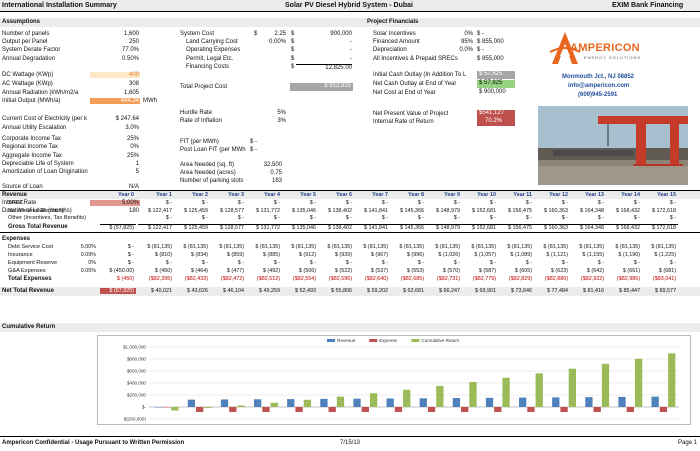 The image size is (700, 451). Describe the element at coordinates (38, 227) in the screenshot. I see `gross-revenue-label: Gross Total Revenue` at that location.